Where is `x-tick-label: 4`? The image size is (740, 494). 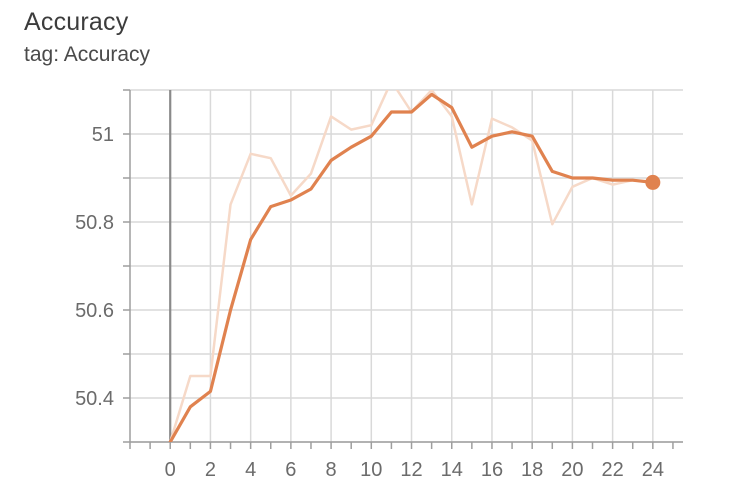
x-tick-label: 4 is located at coordinates (250, 470).